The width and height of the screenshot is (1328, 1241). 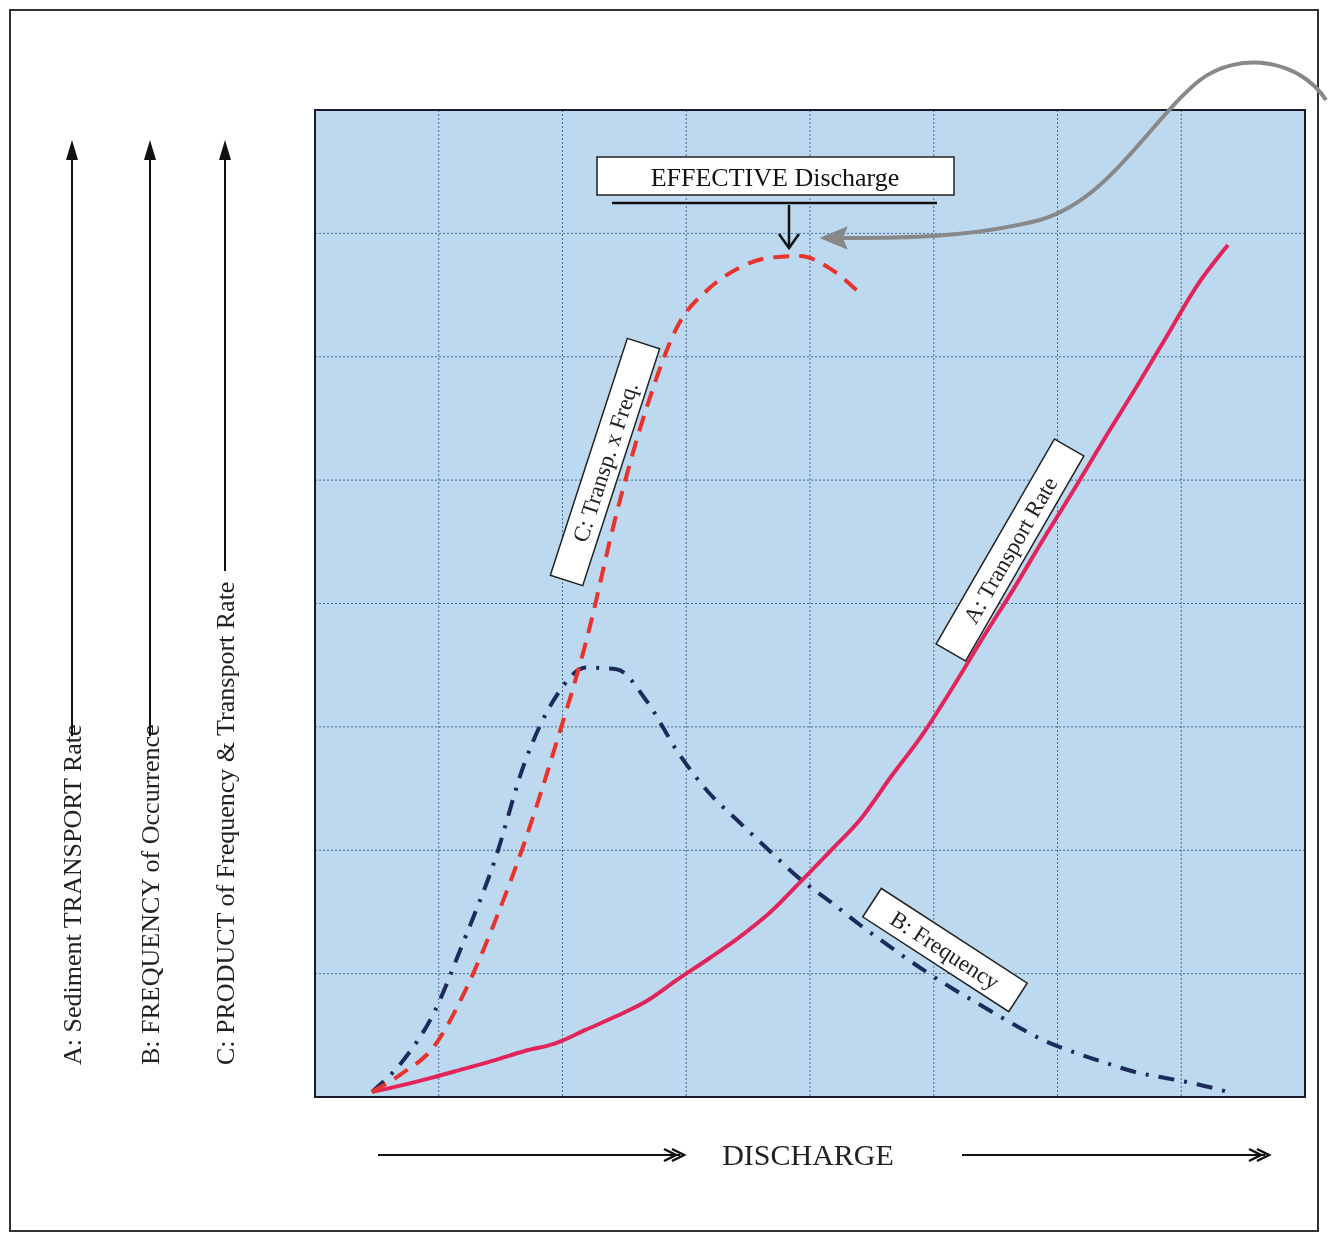 What do you see at coordinates (605, 462) in the screenshot?
I see `text: C: Transp. x Freq.` at bounding box center [605, 462].